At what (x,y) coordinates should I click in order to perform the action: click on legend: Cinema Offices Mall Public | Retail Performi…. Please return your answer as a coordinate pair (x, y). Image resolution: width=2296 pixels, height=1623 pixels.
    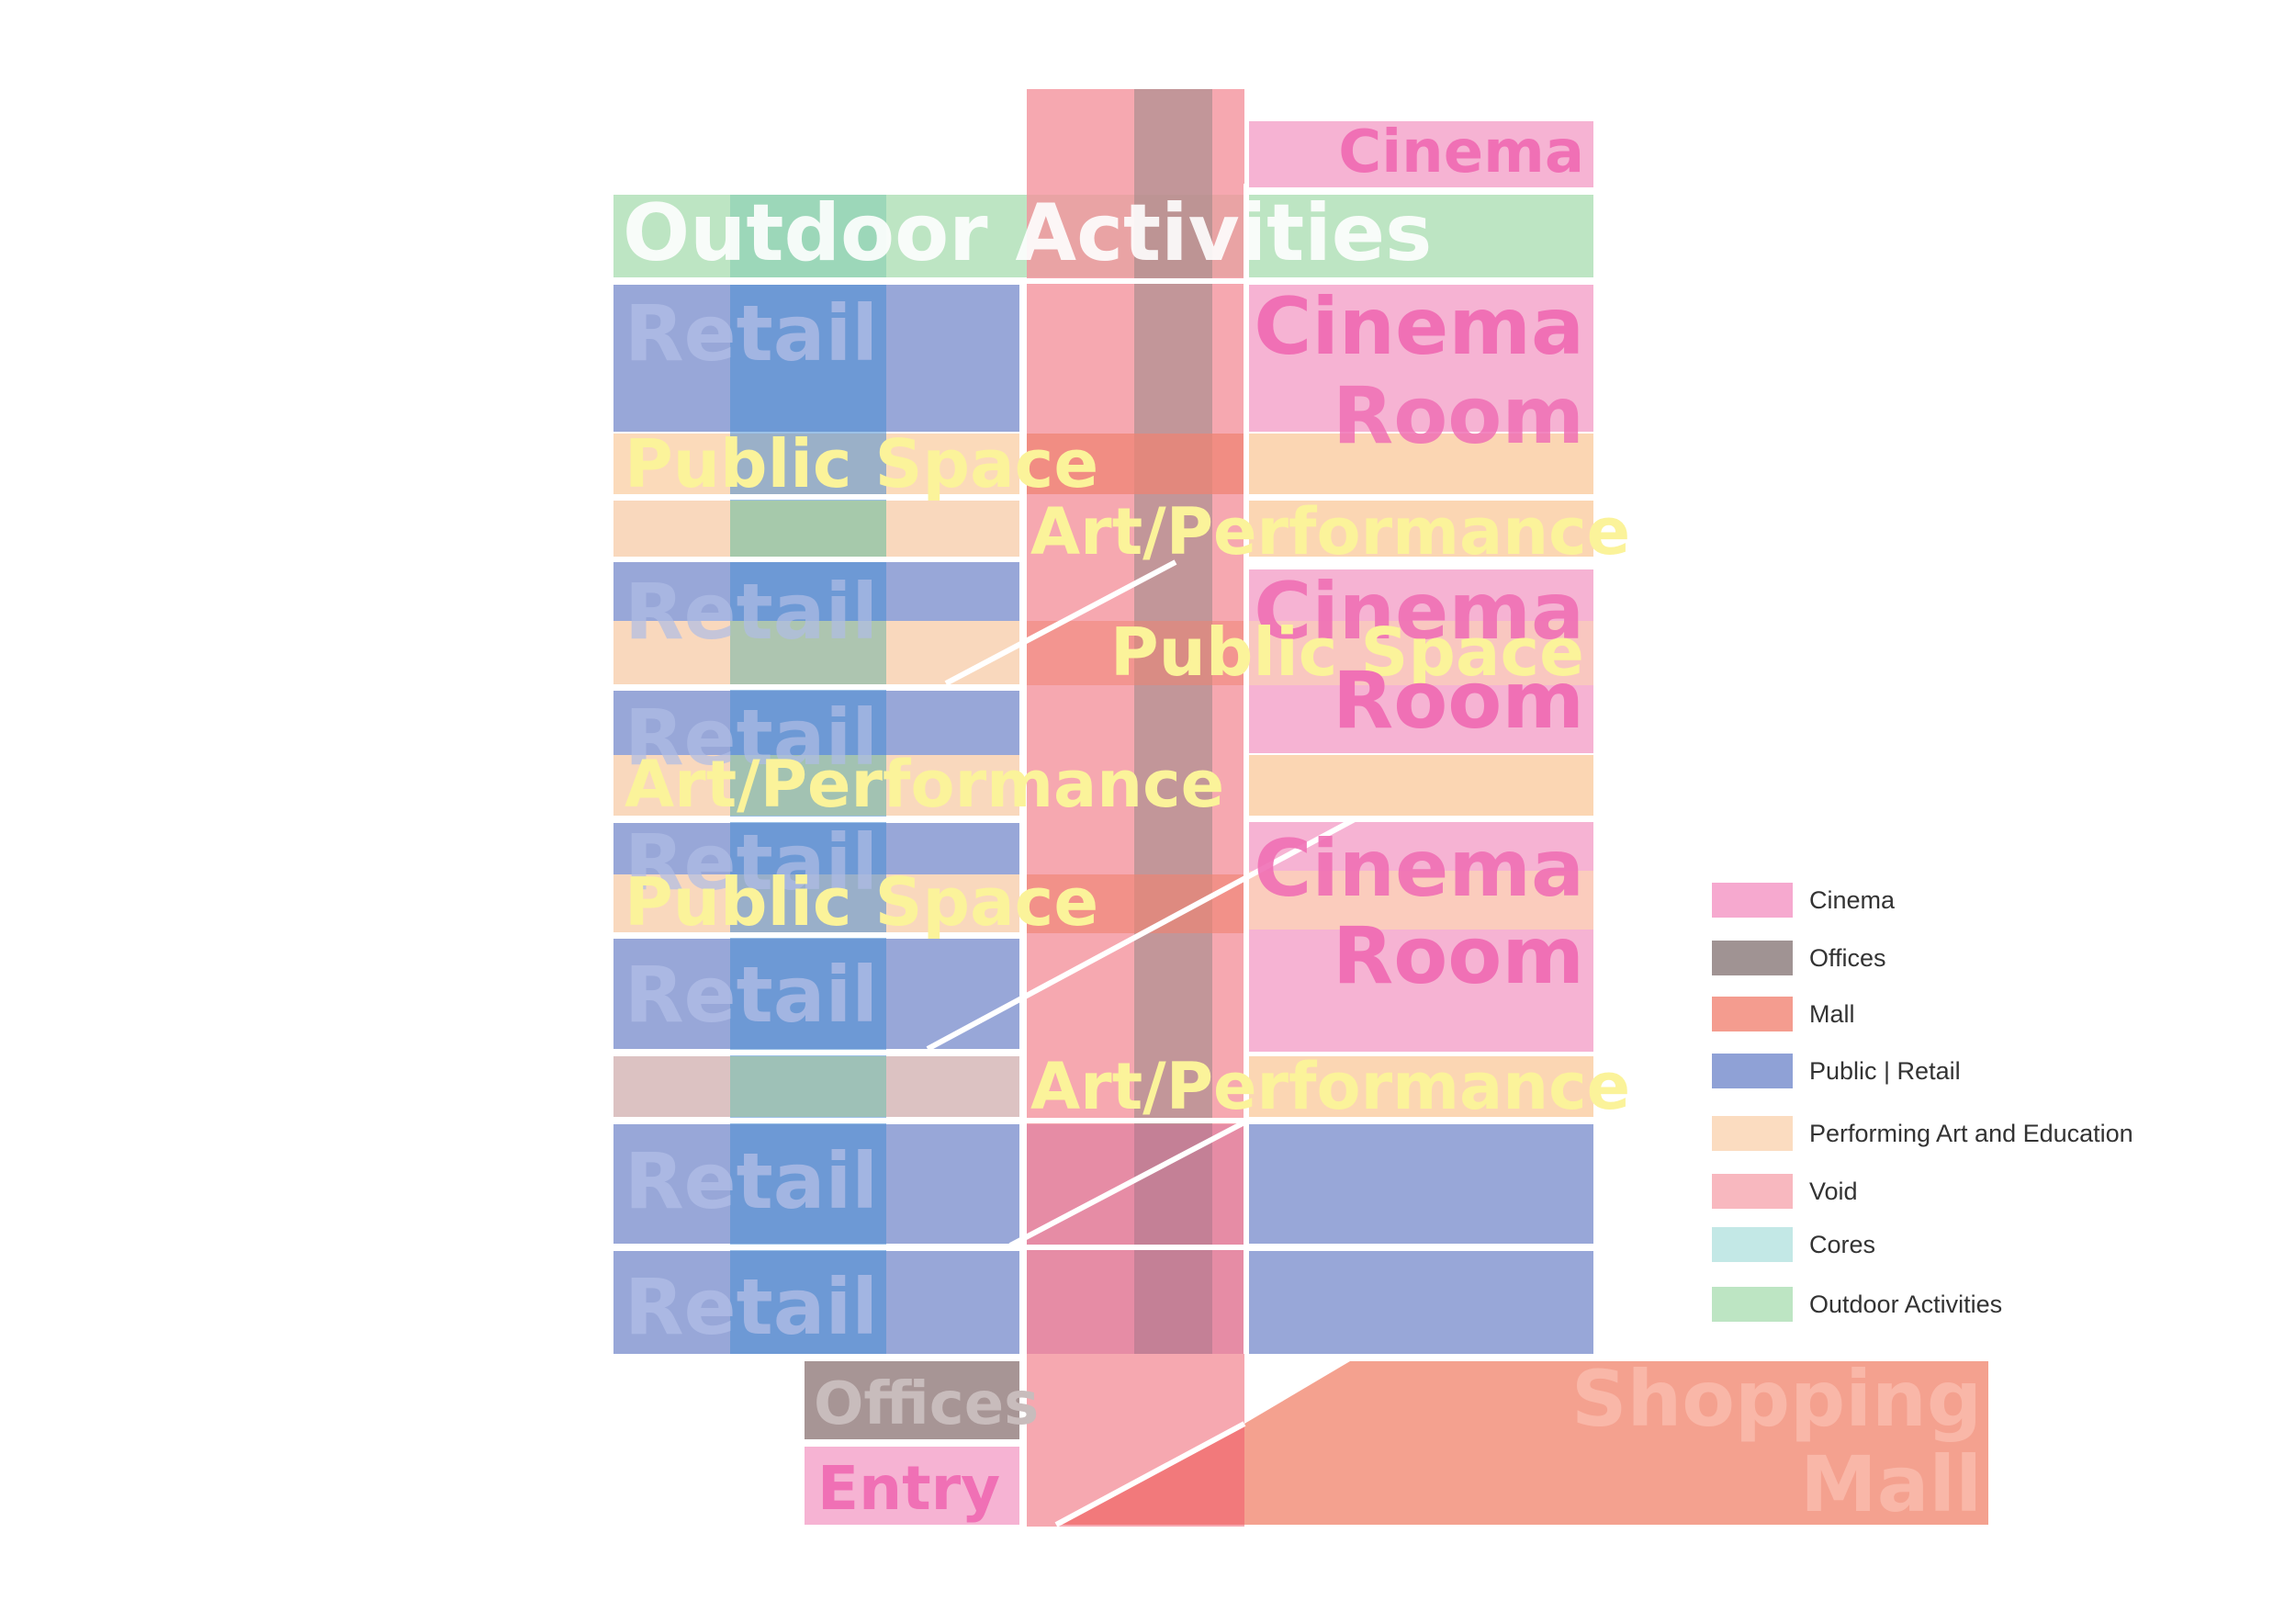
    Looking at the image, I should click on (1922, 1102).